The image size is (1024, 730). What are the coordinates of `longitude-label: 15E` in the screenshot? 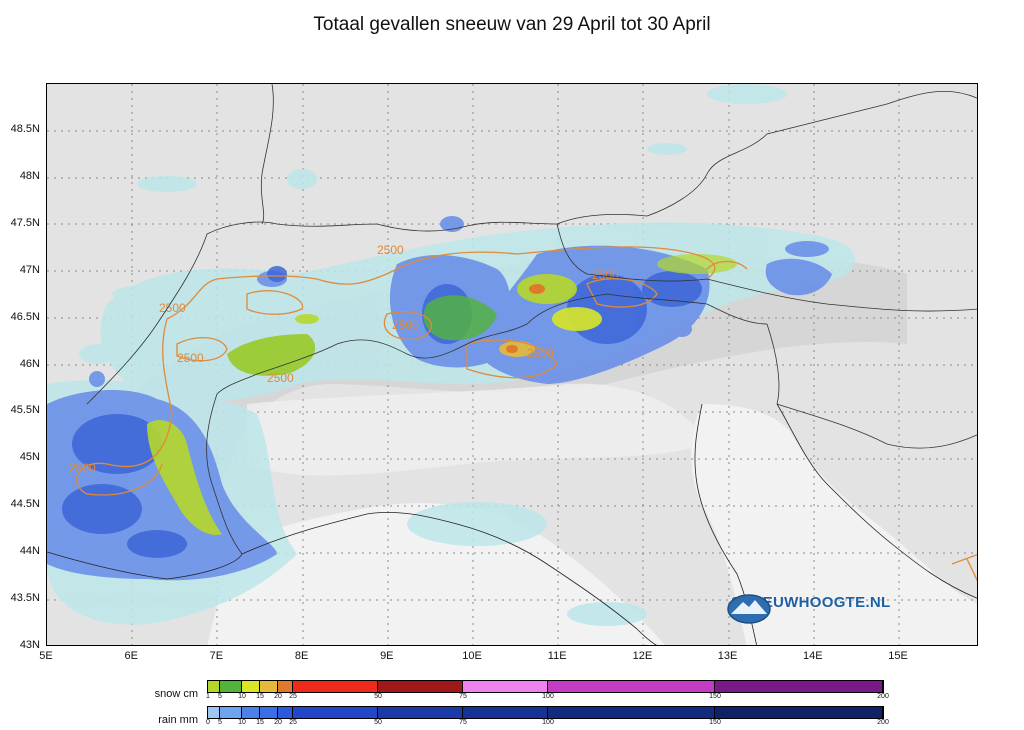 It's located at (898, 656).